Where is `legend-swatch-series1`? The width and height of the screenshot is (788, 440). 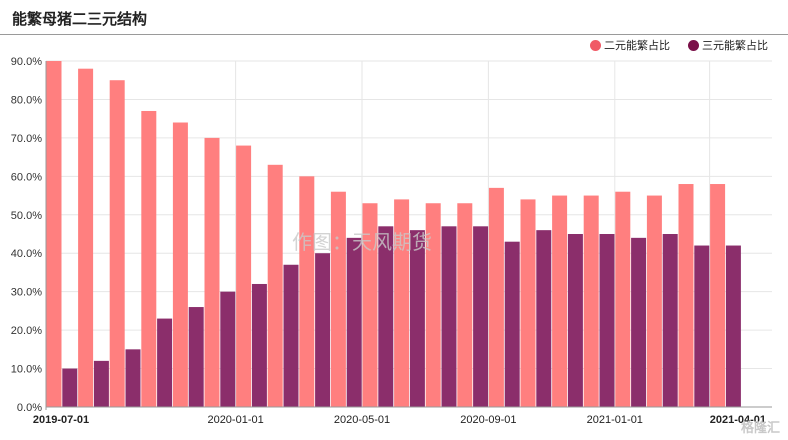 legend-swatch-series1 is located at coordinates (595, 45).